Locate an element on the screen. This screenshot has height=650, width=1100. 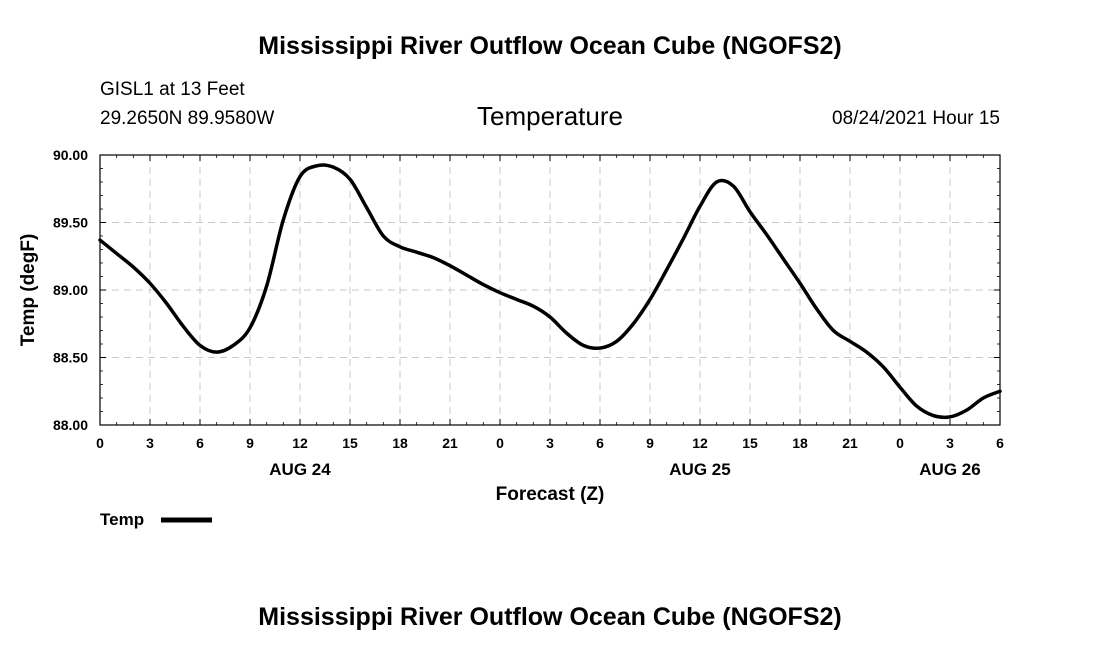
y-tick-labels: 88.00 88.50 89.00 89.50 90.00 is located at coordinates (70, 290).